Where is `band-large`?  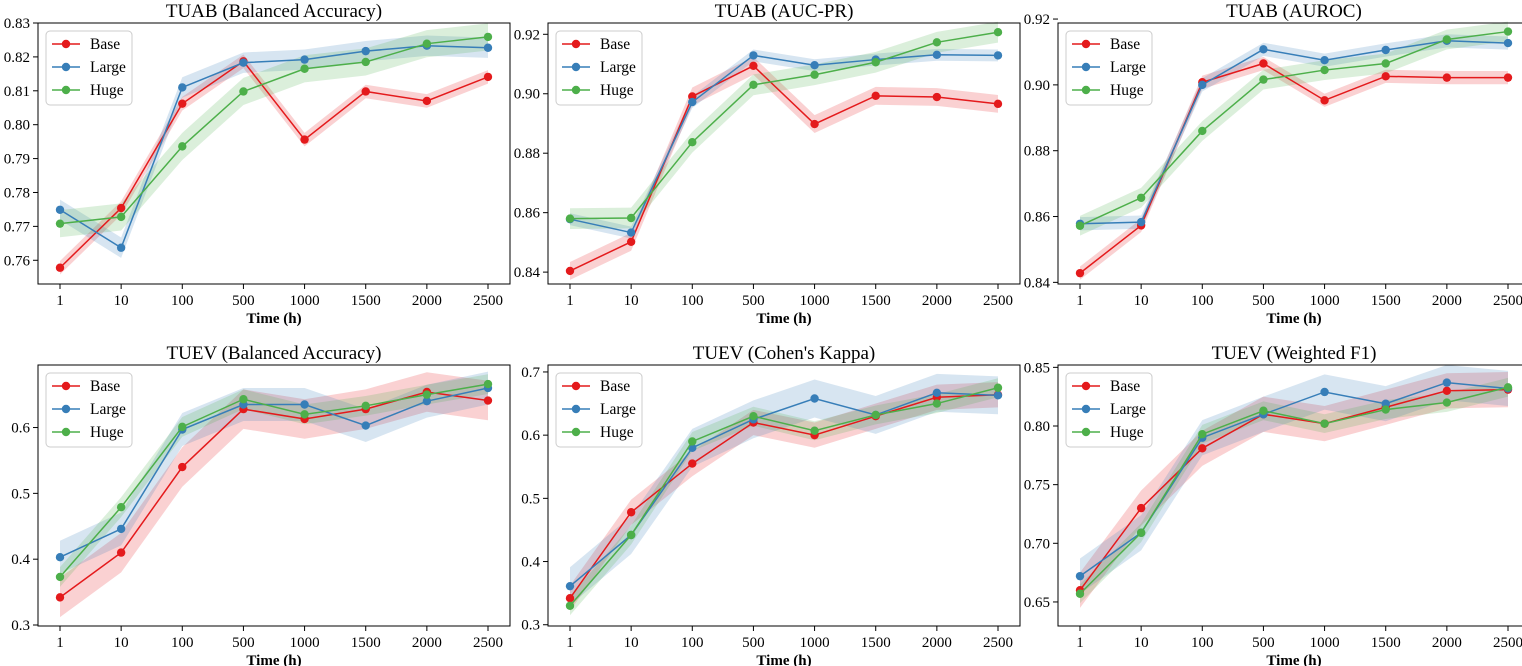
band-large is located at coordinates (1294, 479).